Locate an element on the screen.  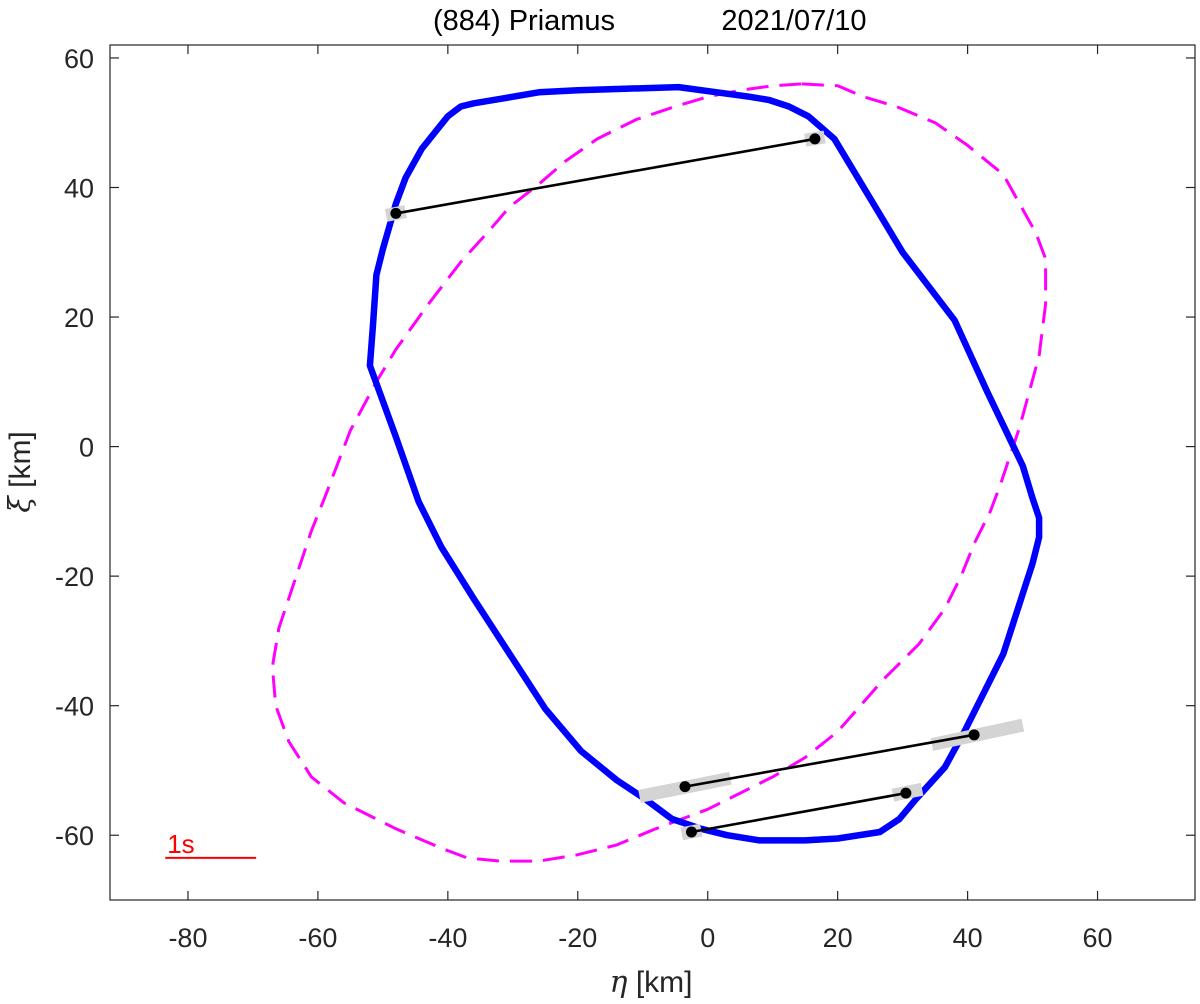
x-axis-label-symbol: η is located at coordinates (619, 982).